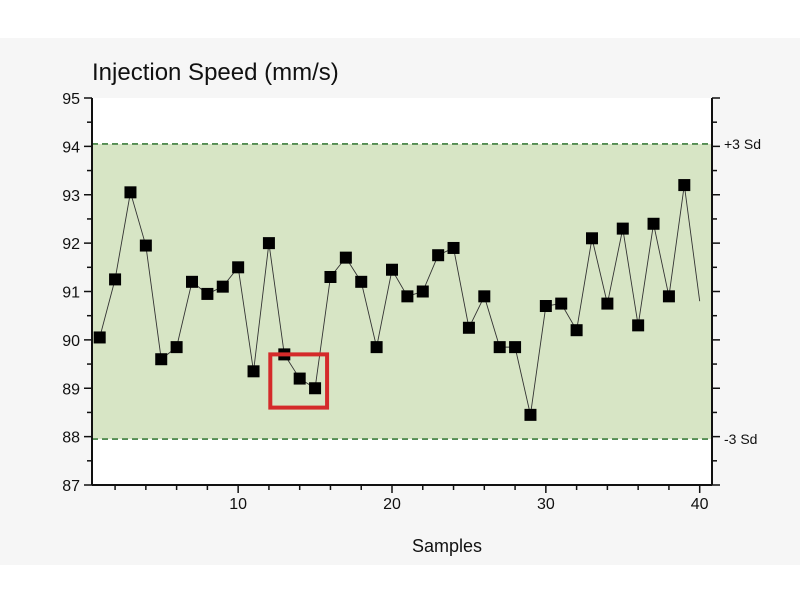 This screenshot has height=600, width=800. Describe the element at coordinates (71, 196) in the screenshot. I see `y-tick-label: 93` at that location.